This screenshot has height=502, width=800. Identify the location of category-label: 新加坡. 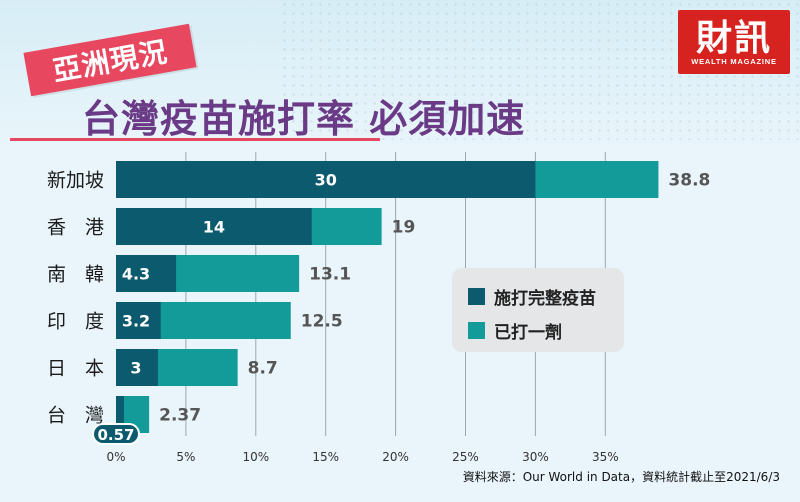
(75, 181).